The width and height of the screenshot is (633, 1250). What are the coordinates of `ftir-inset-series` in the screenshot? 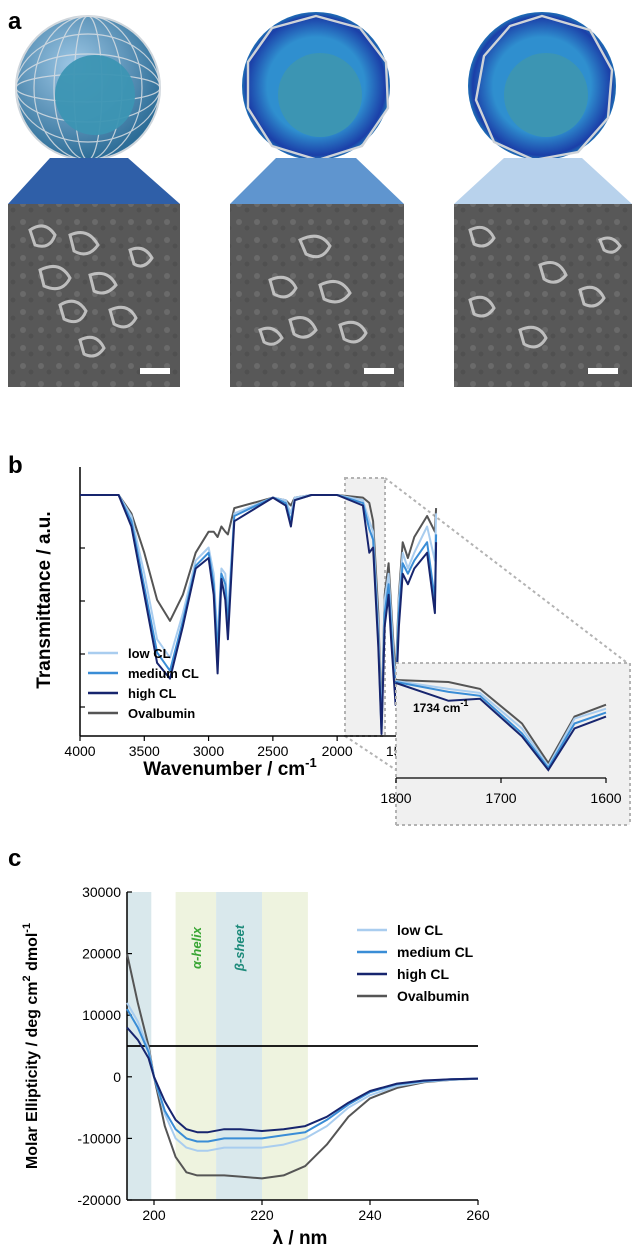 It's located at (501, 725).